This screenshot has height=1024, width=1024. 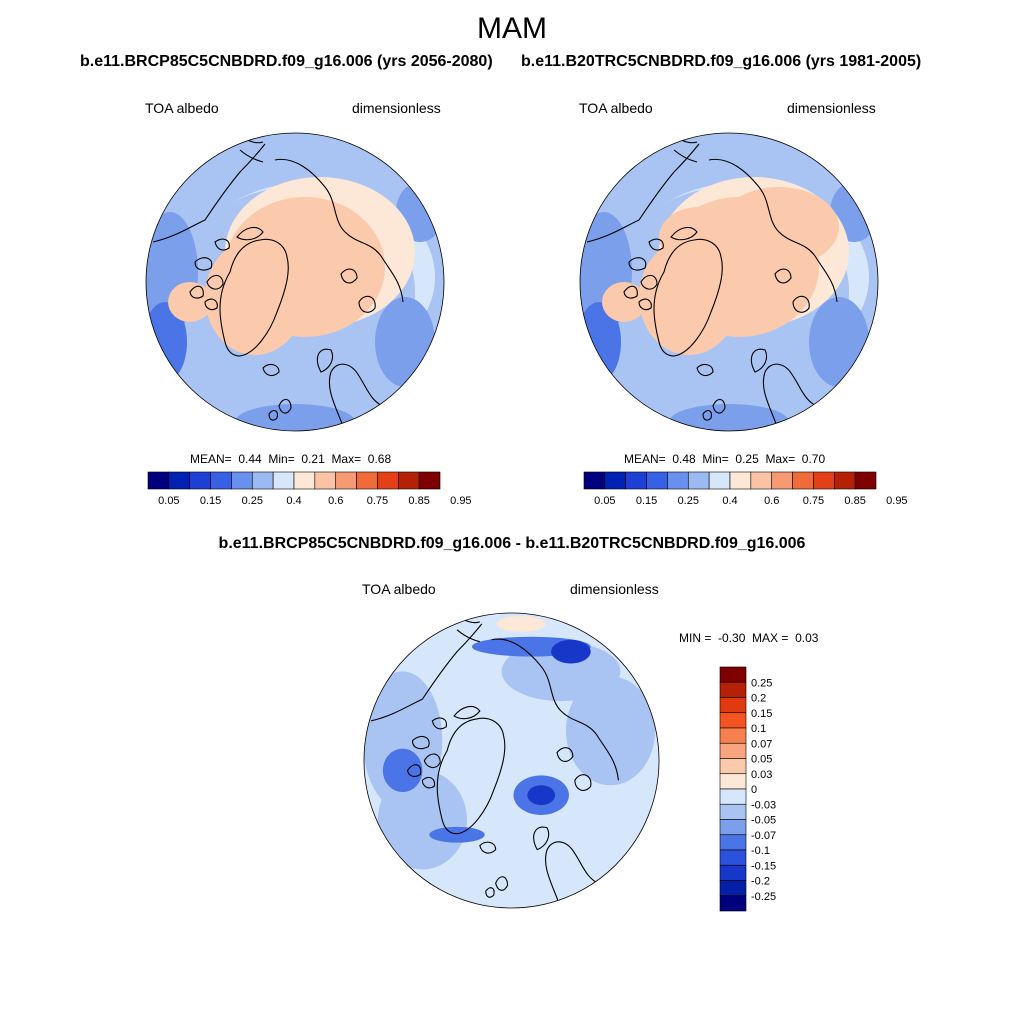 I want to click on colorbar-tick-label: 0.05, so click(x=761, y=760).